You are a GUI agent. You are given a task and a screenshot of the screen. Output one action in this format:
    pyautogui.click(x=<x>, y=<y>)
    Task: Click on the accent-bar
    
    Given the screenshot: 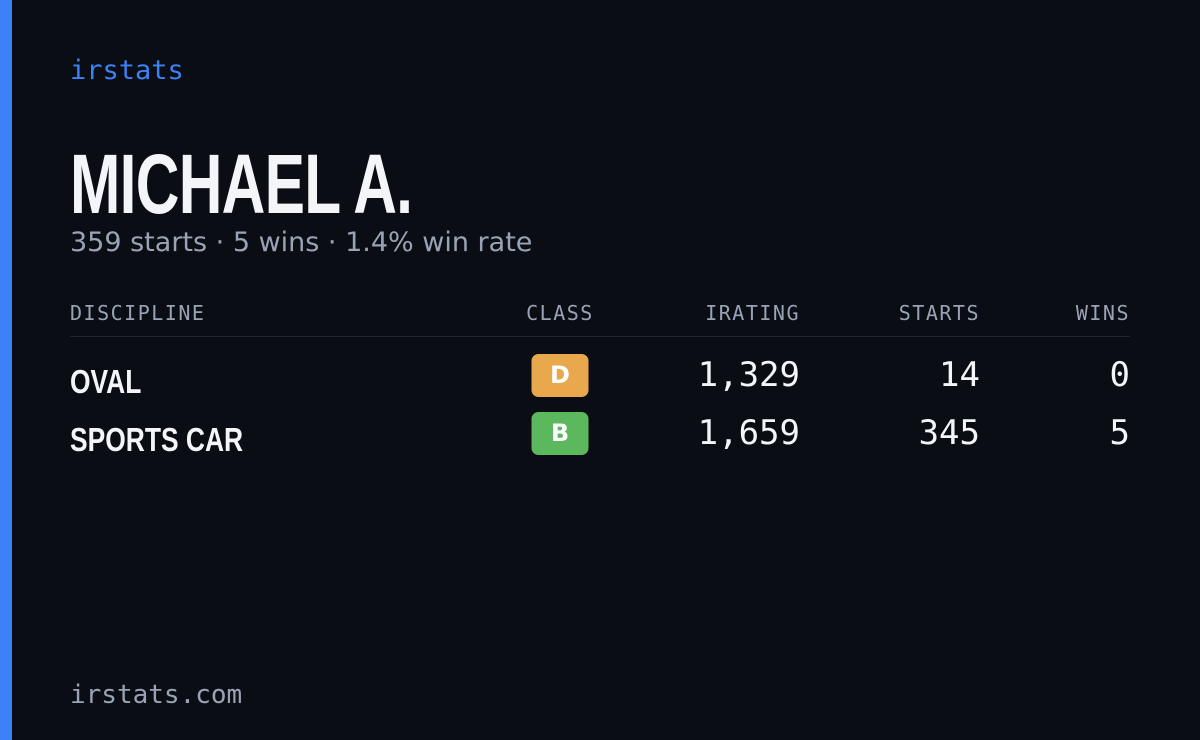 What is the action you would take?
    pyautogui.click(x=6, y=370)
    